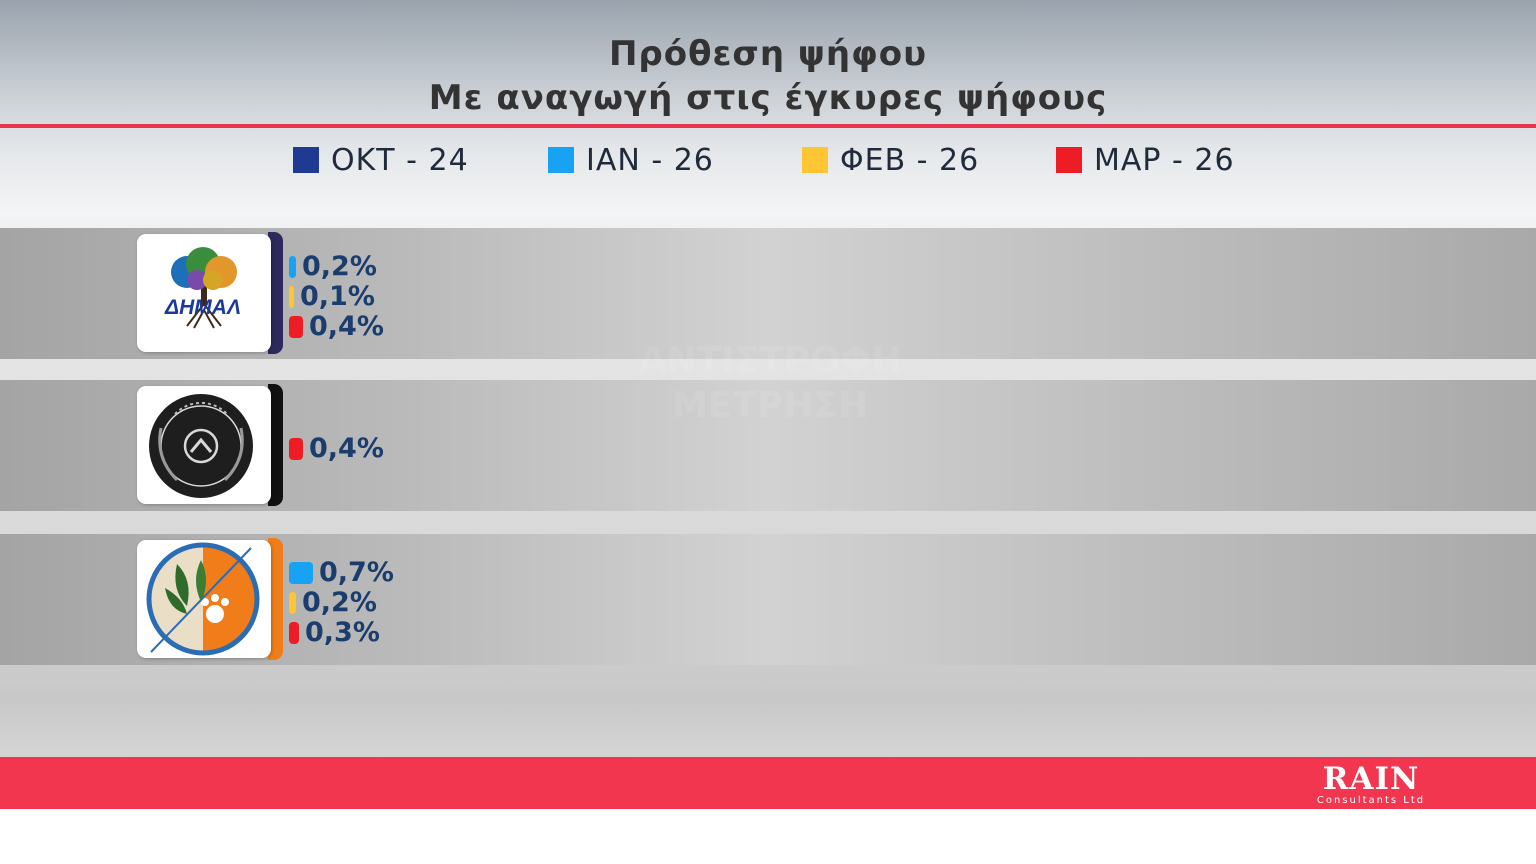  Describe the element at coordinates (337, 296) in the screenshot. I see `value-label-2-0: 0,1%` at that location.